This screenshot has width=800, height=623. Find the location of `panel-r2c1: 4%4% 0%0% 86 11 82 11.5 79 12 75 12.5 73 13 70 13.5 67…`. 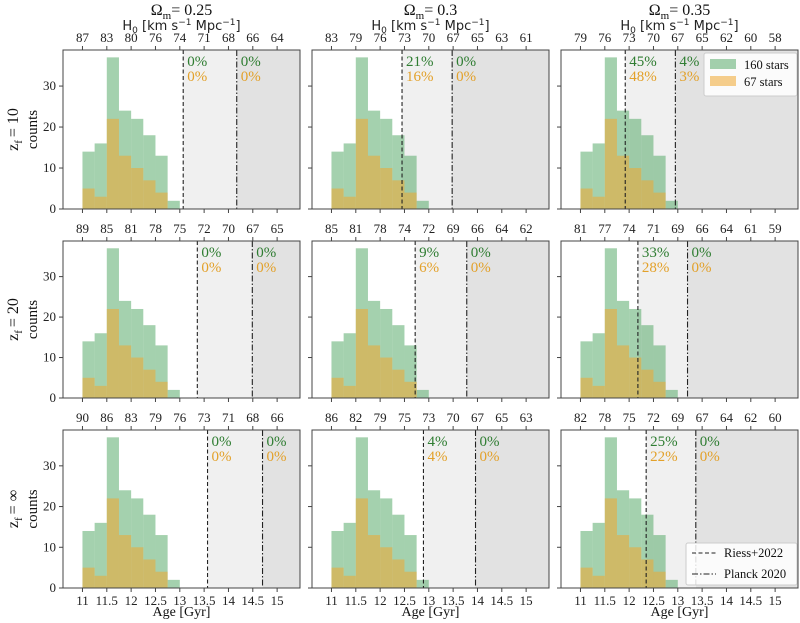

panel-r2c1: 4%4% 0%0% 86 11 82 11.5 79 12 75 12.5 73 13 70 13.5 67… is located at coordinates (429, 515).